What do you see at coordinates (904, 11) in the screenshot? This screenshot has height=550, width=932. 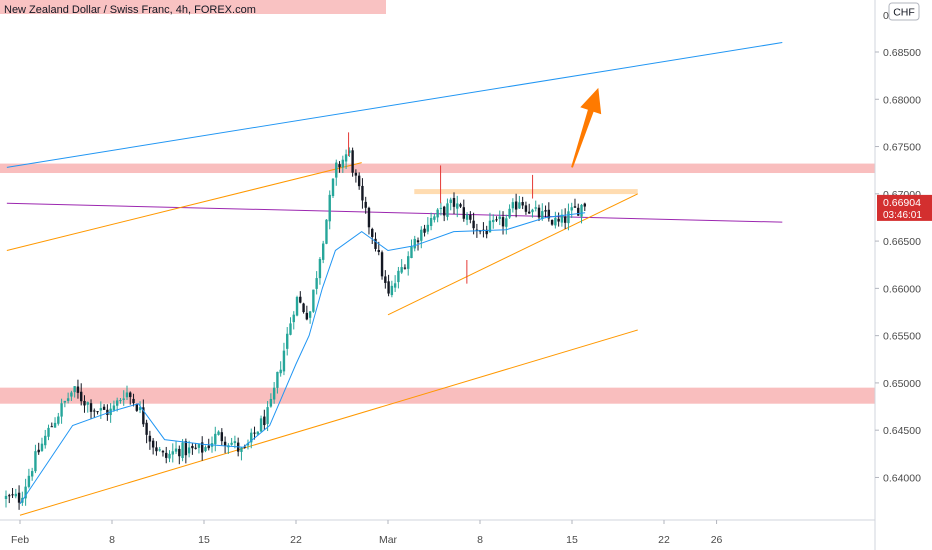 I see `currency-badge: CHF` at bounding box center [904, 11].